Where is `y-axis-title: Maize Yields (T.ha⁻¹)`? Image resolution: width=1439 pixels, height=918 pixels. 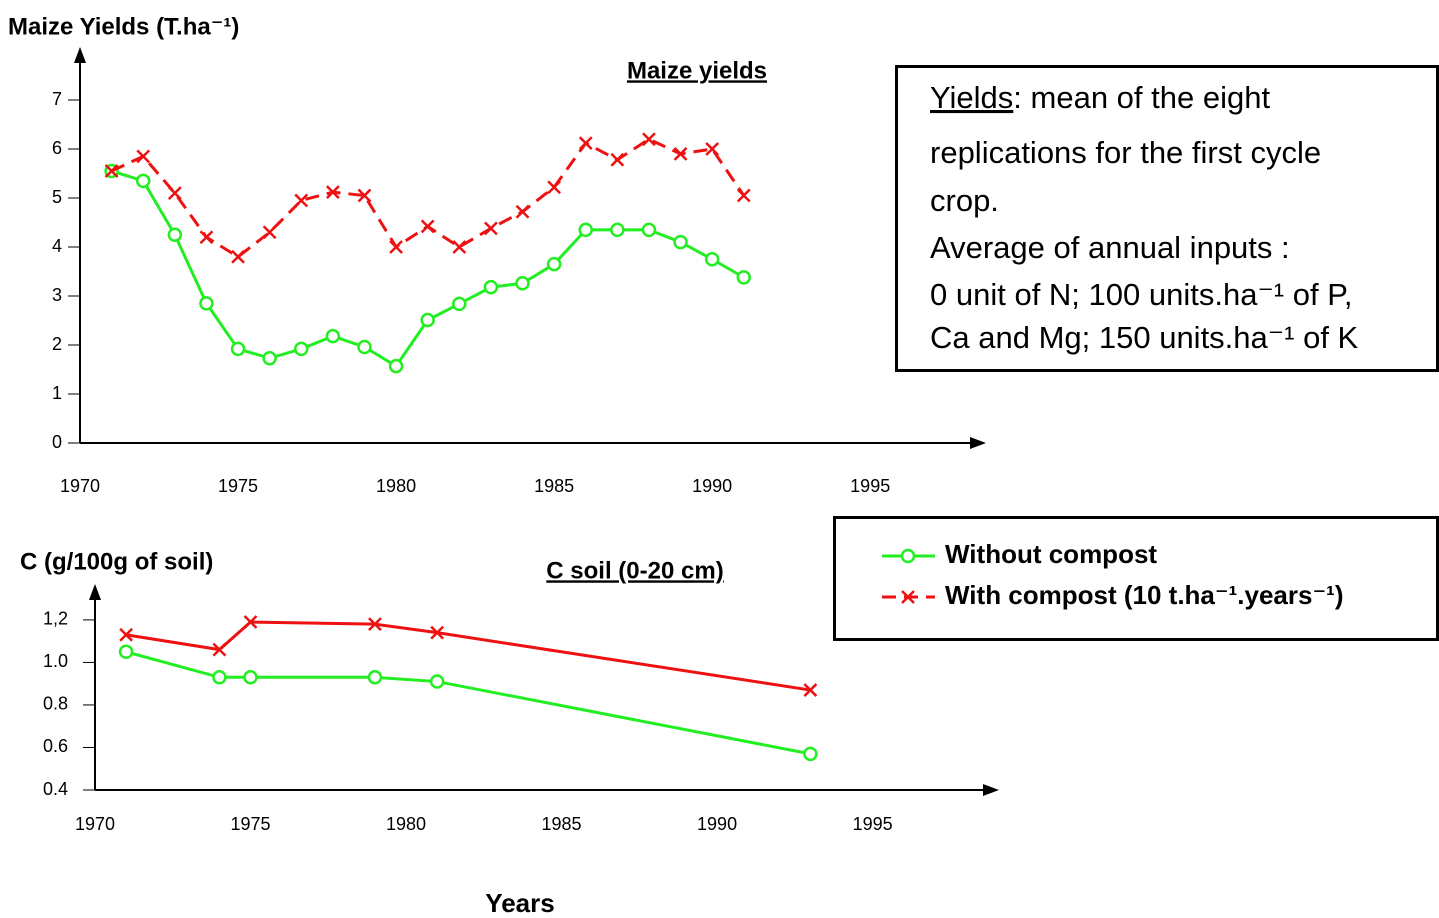 y-axis-title: Maize Yields (T.ha⁻¹) is located at coordinates (123, 26).